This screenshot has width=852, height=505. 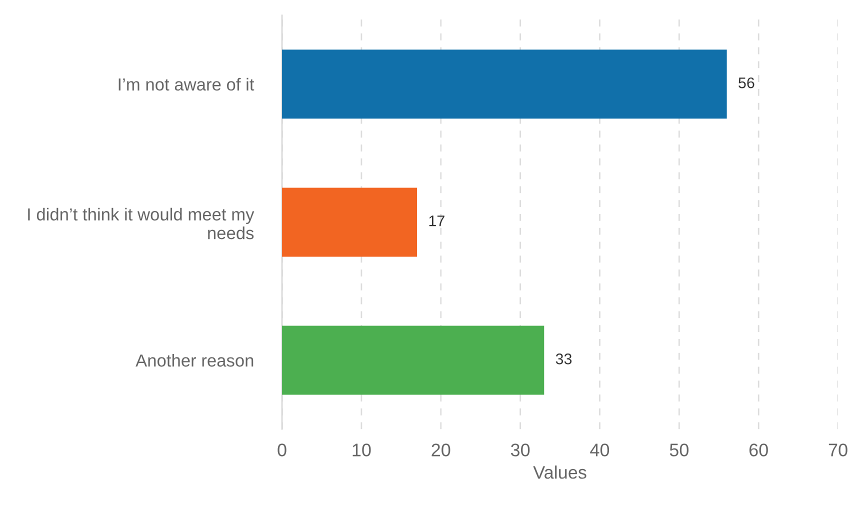 I want to click on x-tick-label: 50, so click(x=679, y=450).